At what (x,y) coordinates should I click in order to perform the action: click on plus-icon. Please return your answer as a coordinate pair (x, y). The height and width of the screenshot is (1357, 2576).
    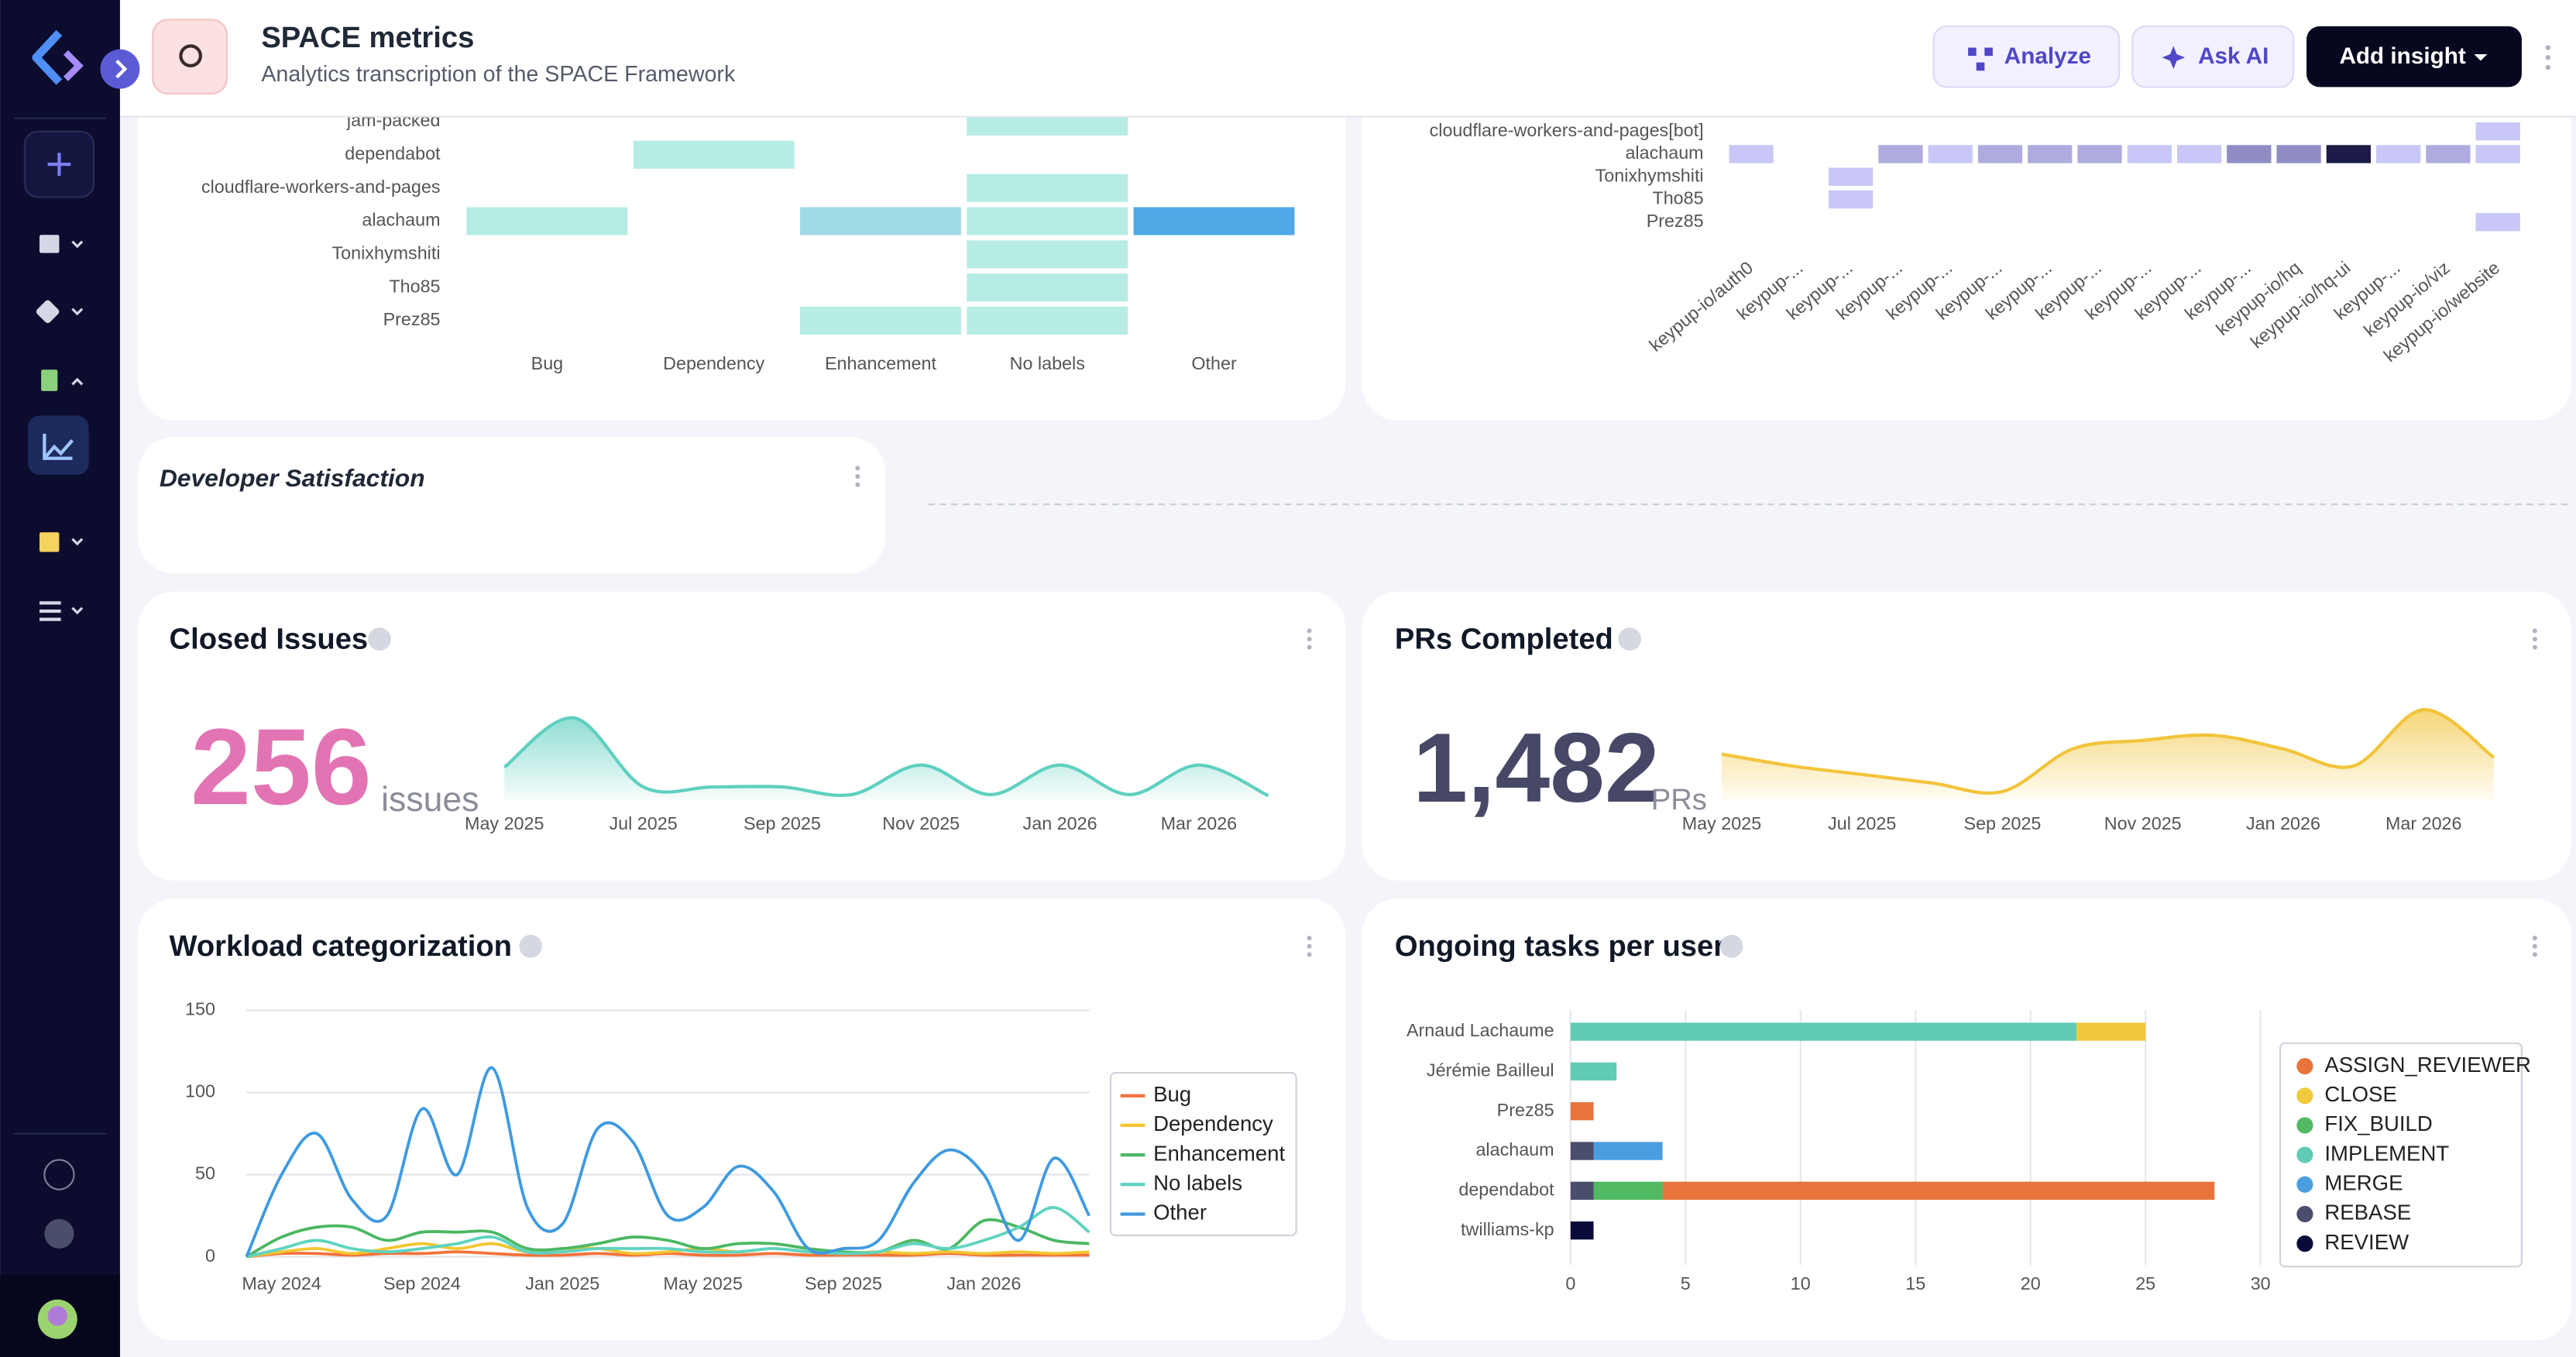
    Looking at the image, I should click on (59, 164).